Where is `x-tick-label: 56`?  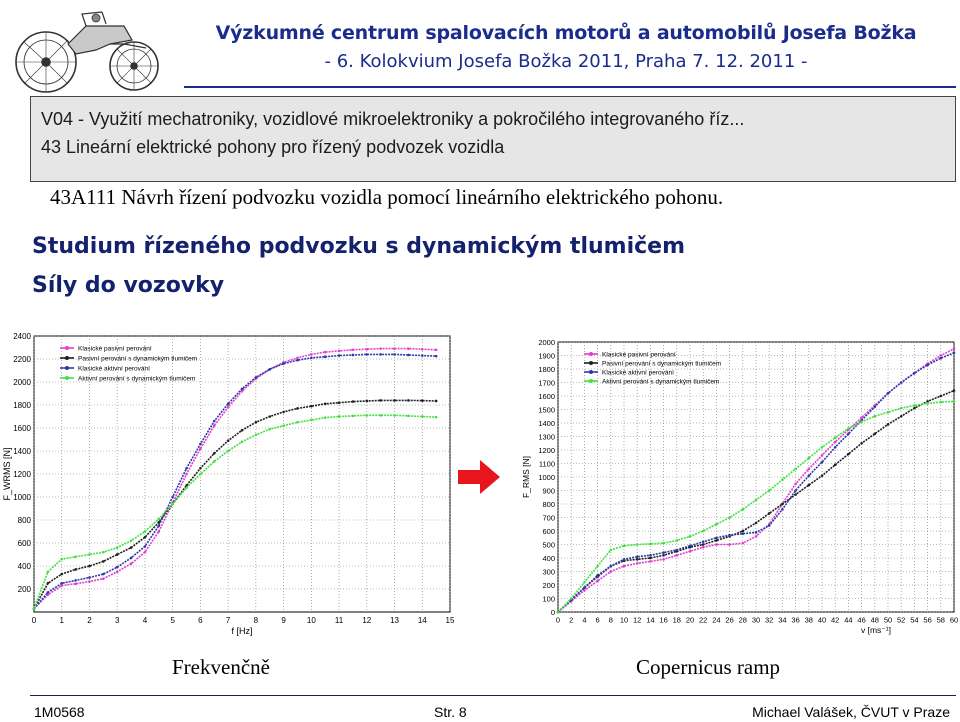
x-tick-label: 56 is located at coordinates (927, 620).